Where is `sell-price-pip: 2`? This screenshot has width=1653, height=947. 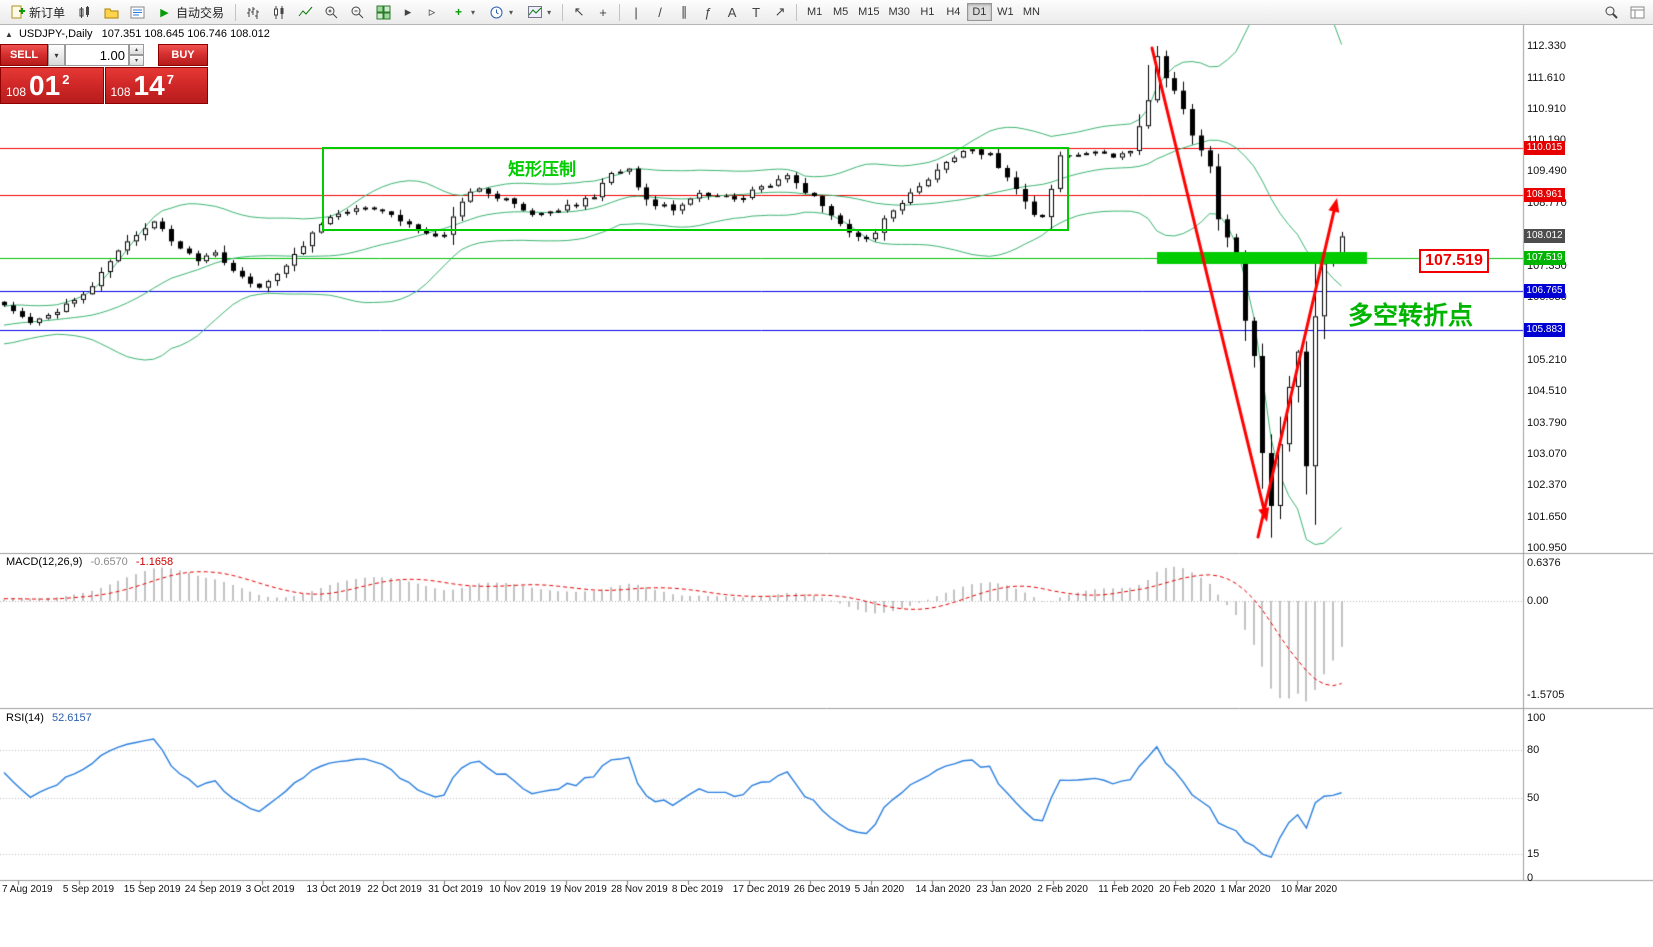
sell-price-pip: 2 is located at coordinates (66, 79).